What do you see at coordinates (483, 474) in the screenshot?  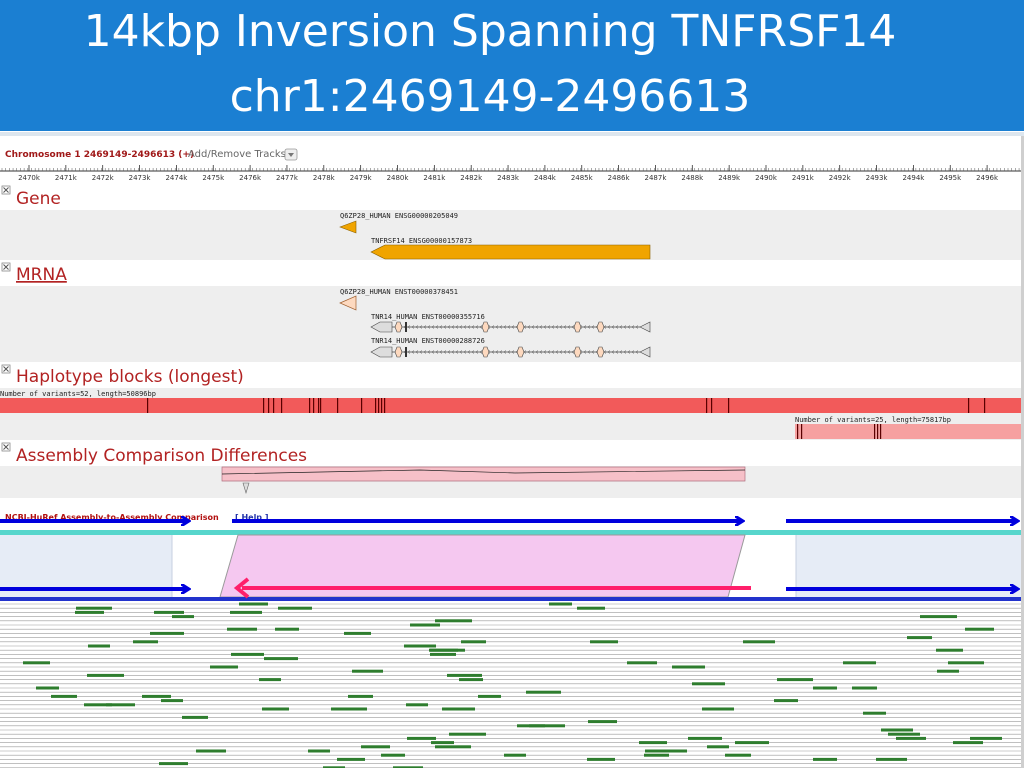 I see `assembly-difference-feature` at bounding box center [483, 474].